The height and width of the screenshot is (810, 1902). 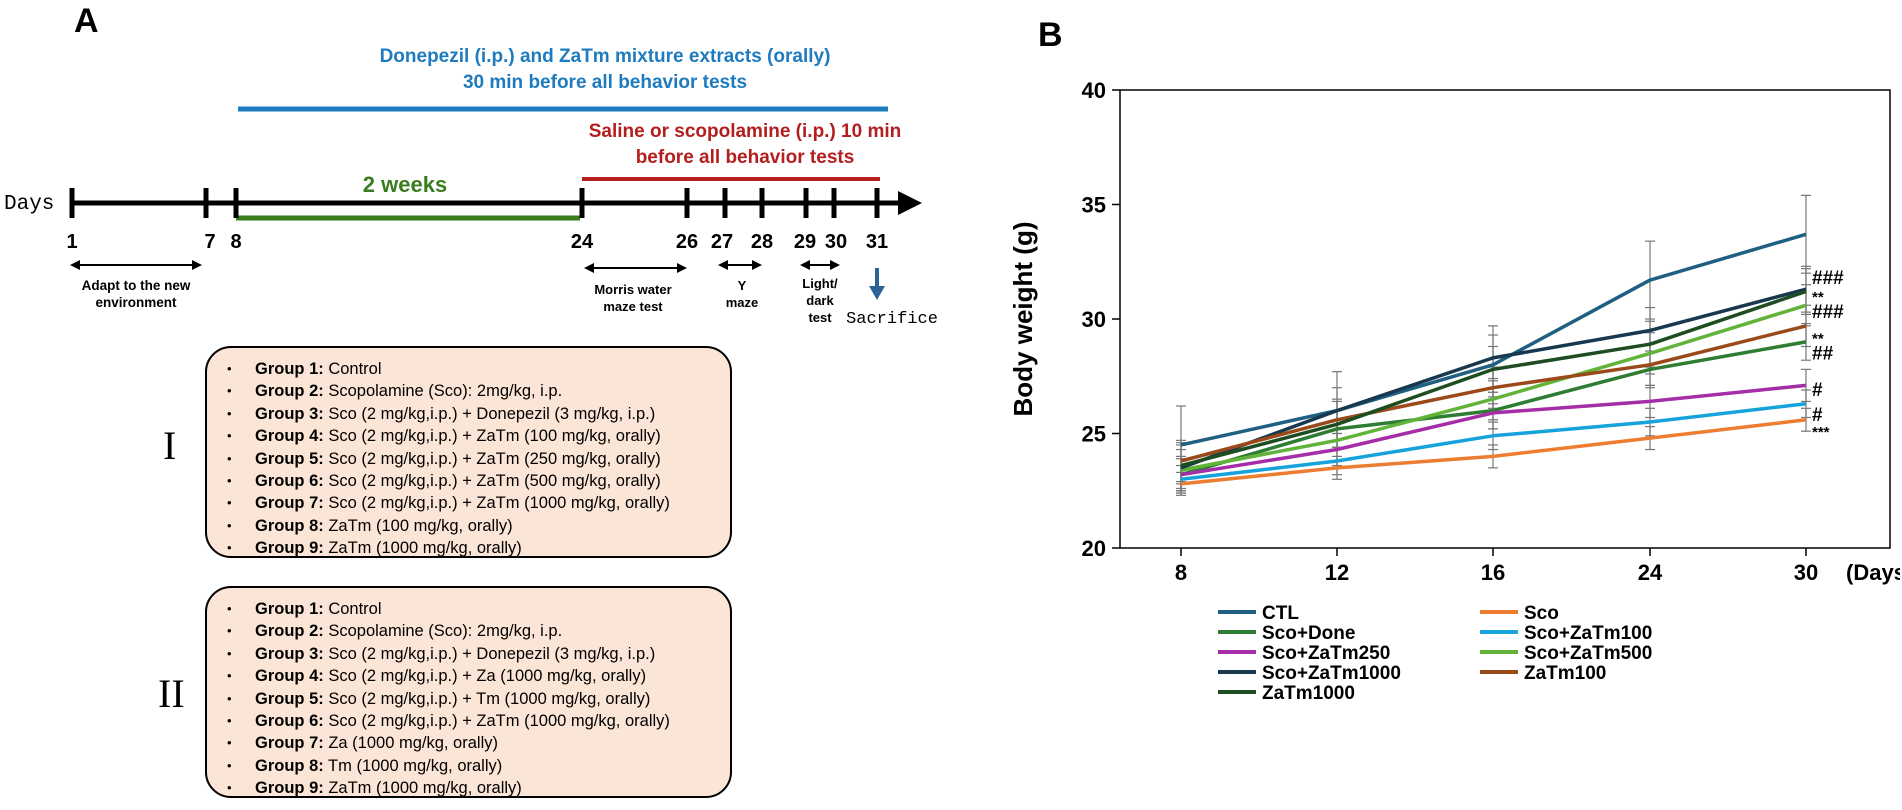 I want to click on adapt-arrow-left, so click(x=75, y=265).